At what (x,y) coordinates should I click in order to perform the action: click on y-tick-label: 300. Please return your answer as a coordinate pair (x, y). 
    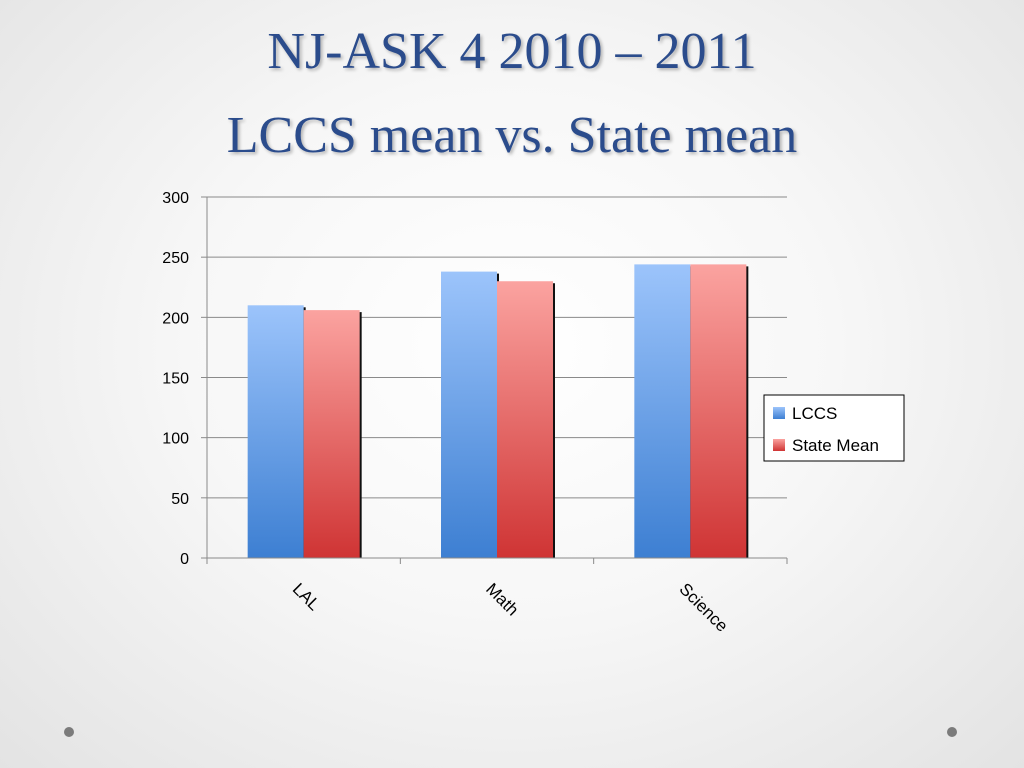
    Looking at the image, I should click on (175, 198).